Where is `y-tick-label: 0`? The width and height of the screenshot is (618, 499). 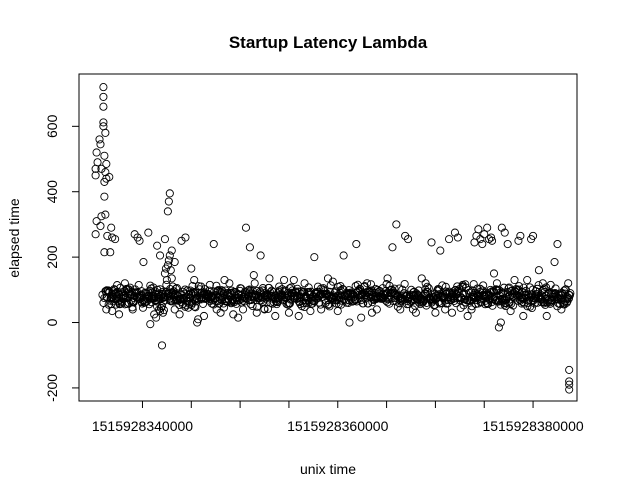 y-tick-label: 0 is located at coordinates (52, 322).